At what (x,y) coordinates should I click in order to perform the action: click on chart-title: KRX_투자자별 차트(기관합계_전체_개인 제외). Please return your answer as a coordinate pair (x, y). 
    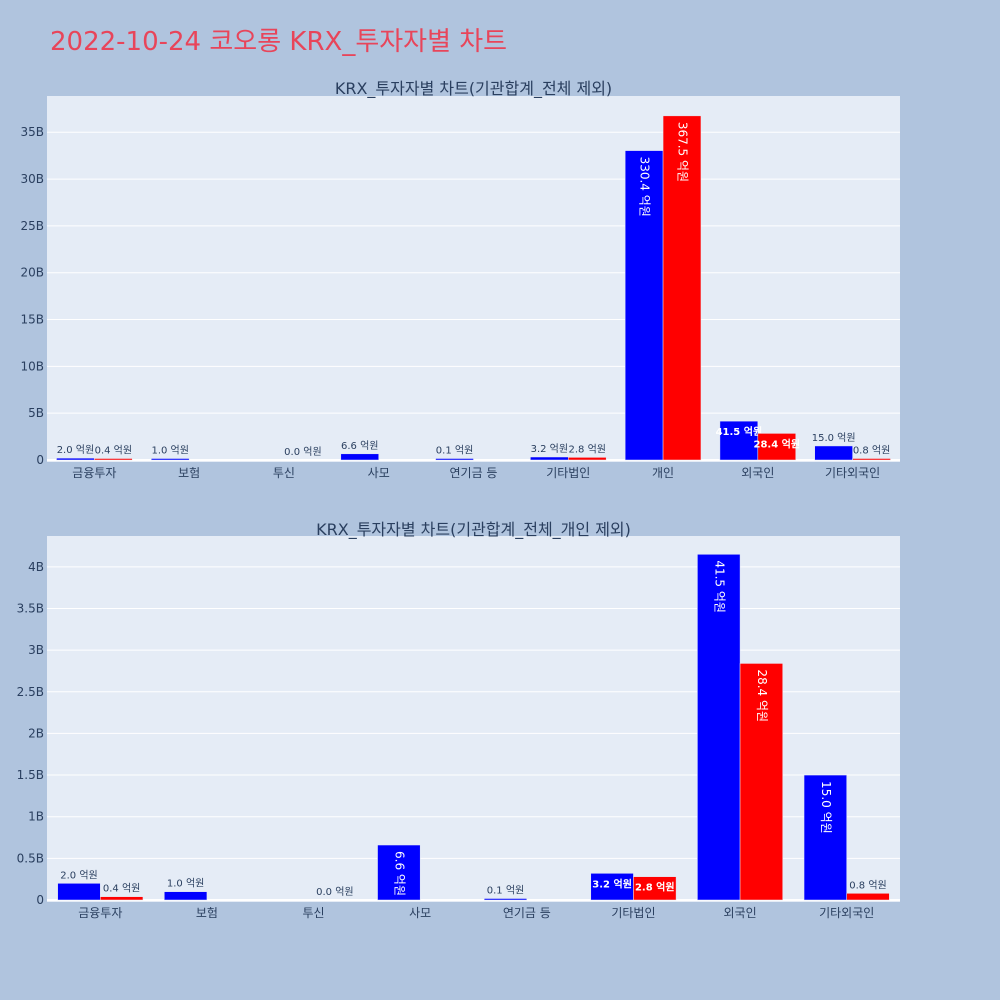
    Looking at the image, I should click on (473, 530).